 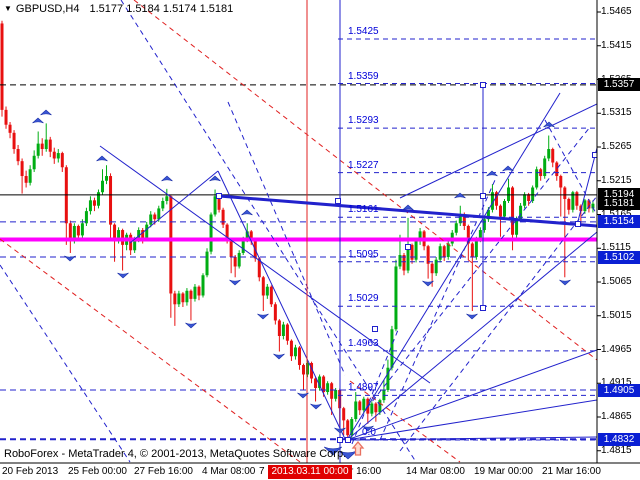 I want to click on price-tick-label: 1.4865, so click(x=616, y=416).